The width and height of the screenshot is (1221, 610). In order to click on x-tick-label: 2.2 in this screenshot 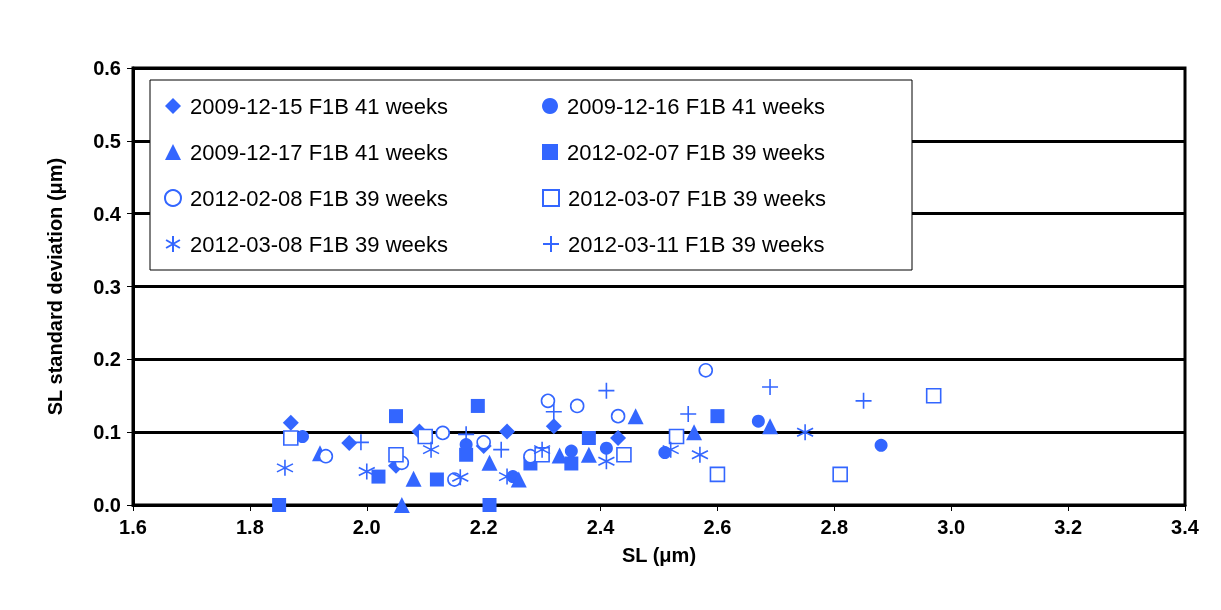, I will do `click(483, 527)`.